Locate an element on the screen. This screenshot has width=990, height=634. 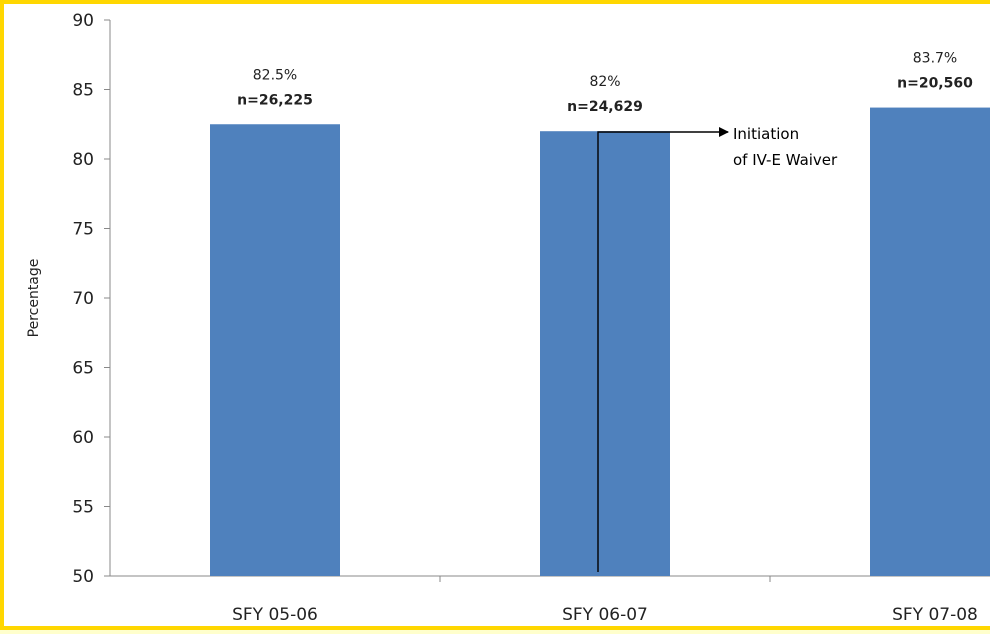
y-tick-label: 70 is located at coordinates (83, 299).